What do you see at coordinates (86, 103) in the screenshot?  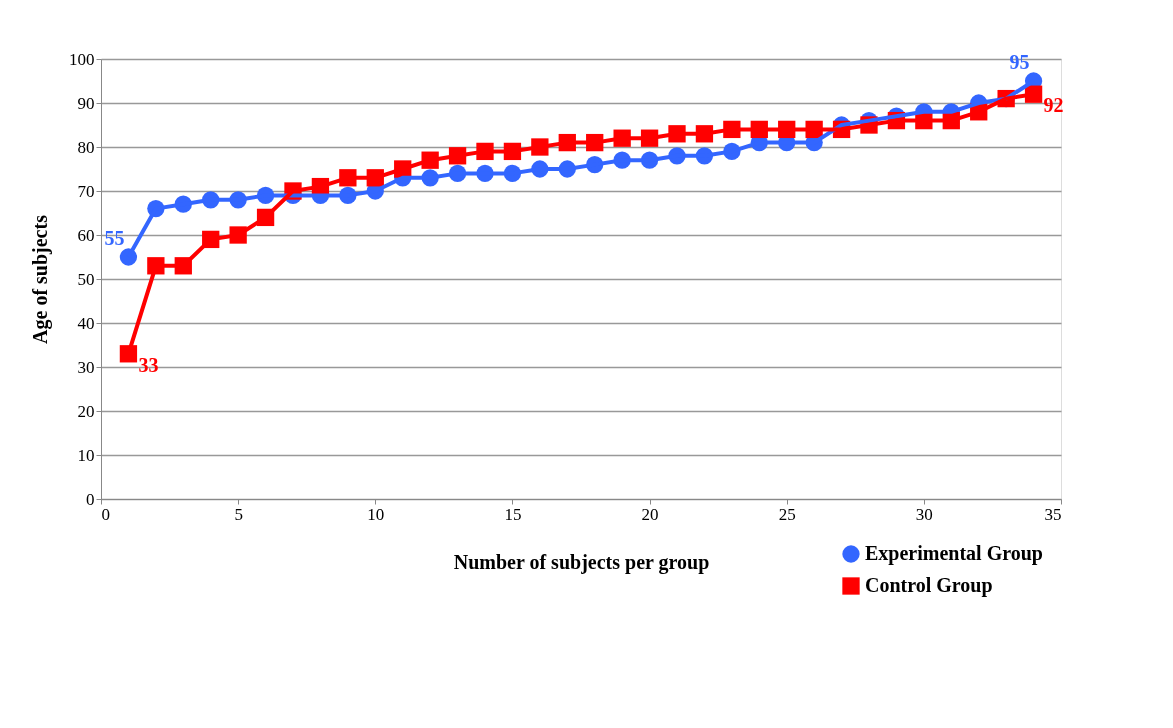 I see `y-tick-label: 90` at bounding box center [86, 103].